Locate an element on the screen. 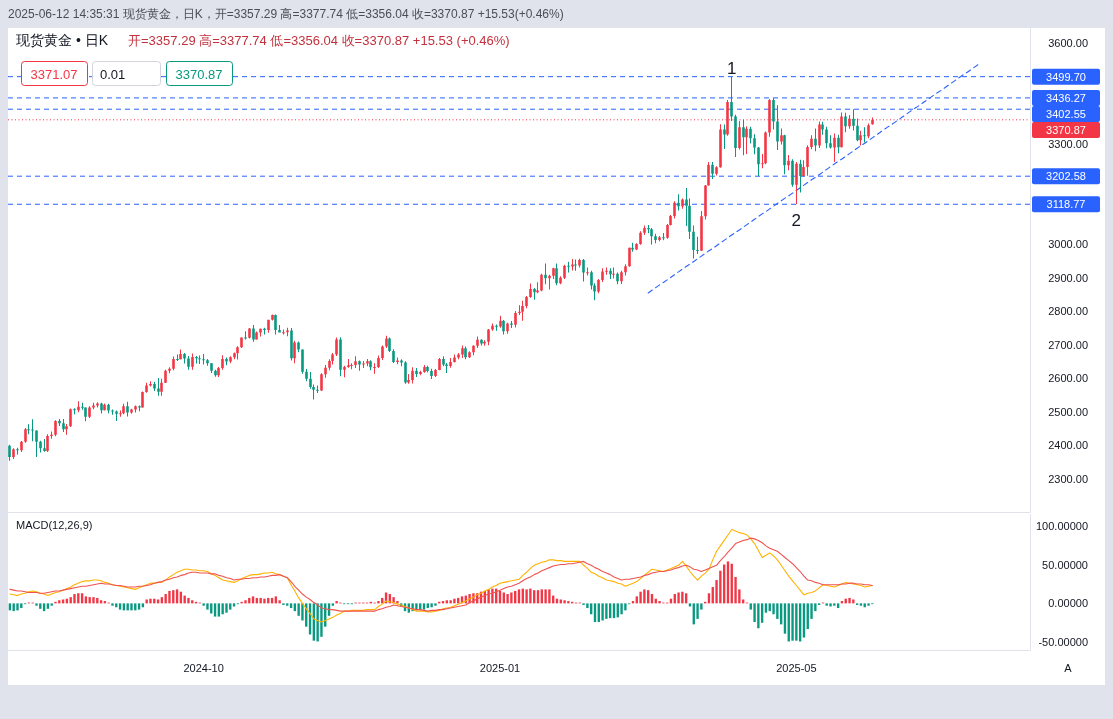  annotation: 3370.87 is located at coordinates (199, 74).